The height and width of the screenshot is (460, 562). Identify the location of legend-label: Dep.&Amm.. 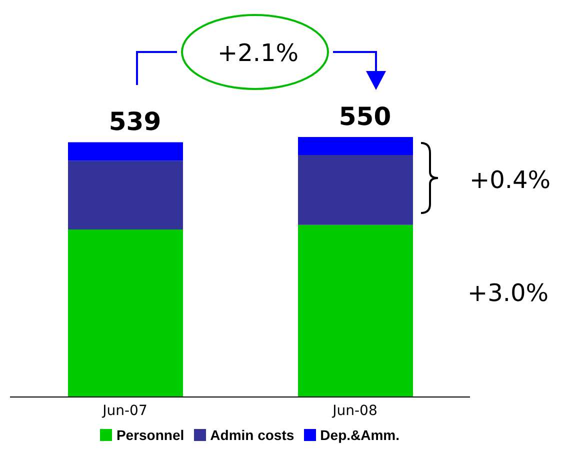
(359, 435).